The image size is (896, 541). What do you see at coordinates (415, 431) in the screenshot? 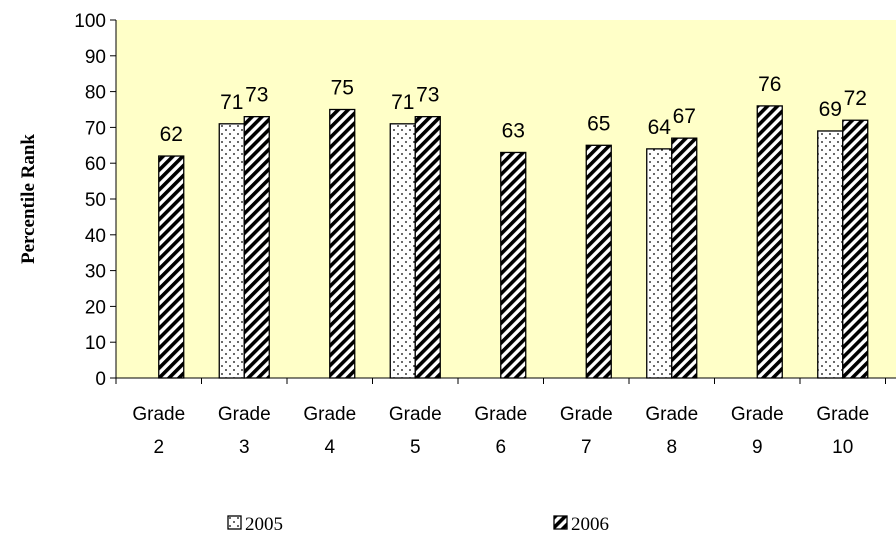
I see `x-tick-label: Grade 5` at bounding box center [415, 431].